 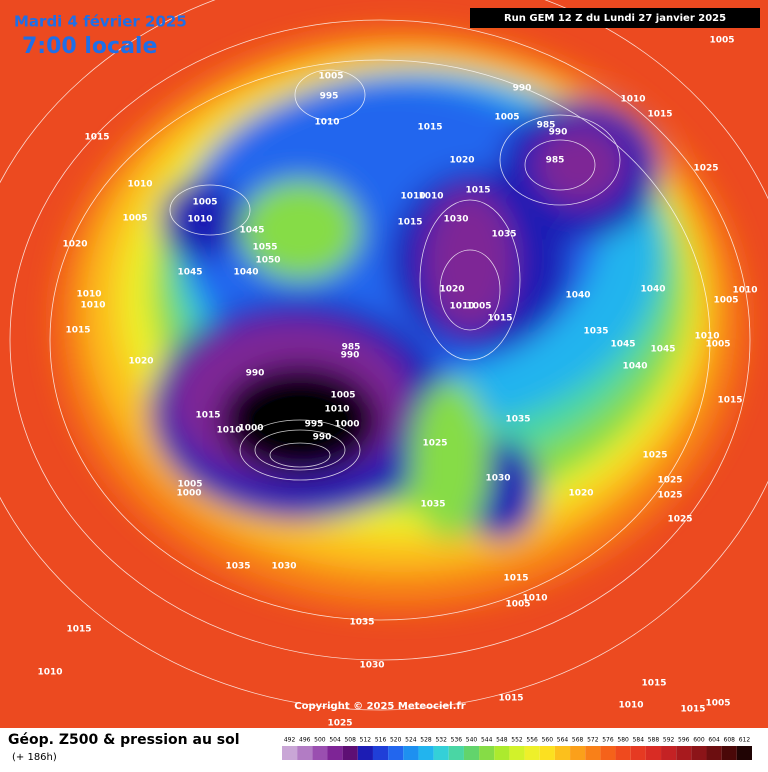 What do you see at coordinates (267, 261) in the screenshot?
I see `isobar-label: 1050` at bounding box center [267, 261].